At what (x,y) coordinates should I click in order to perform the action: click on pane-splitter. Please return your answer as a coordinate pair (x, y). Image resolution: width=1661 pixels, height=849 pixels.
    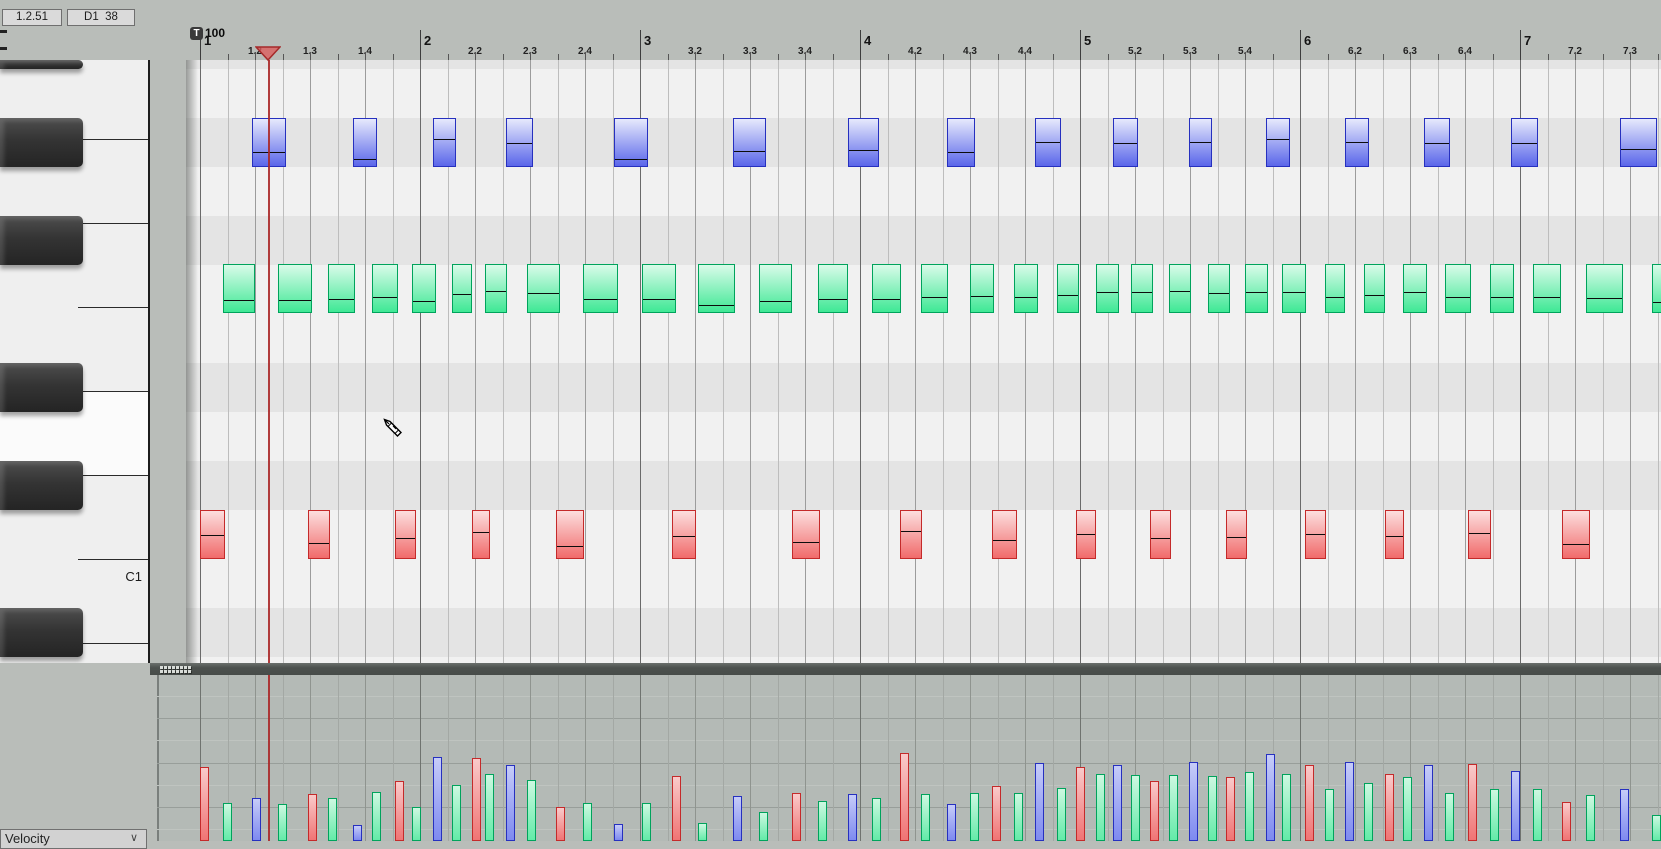
    Looking at the image, I should click on (905, 669).